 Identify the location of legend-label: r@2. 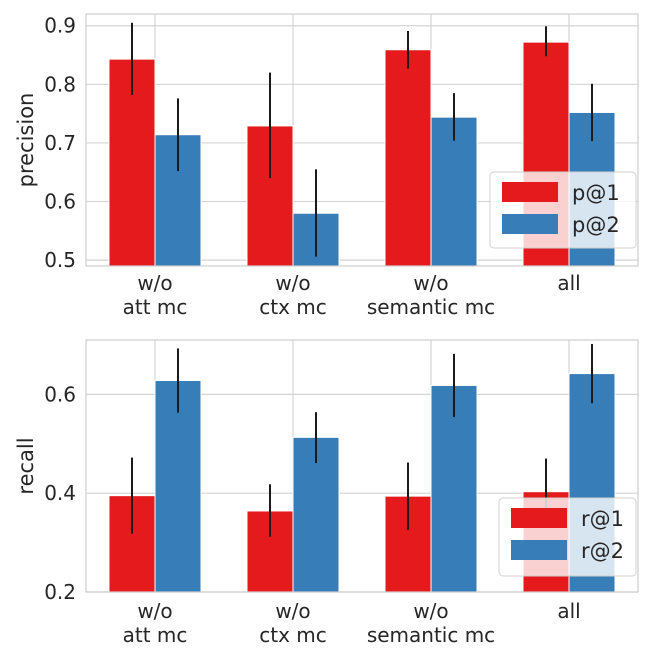
(602, 551).